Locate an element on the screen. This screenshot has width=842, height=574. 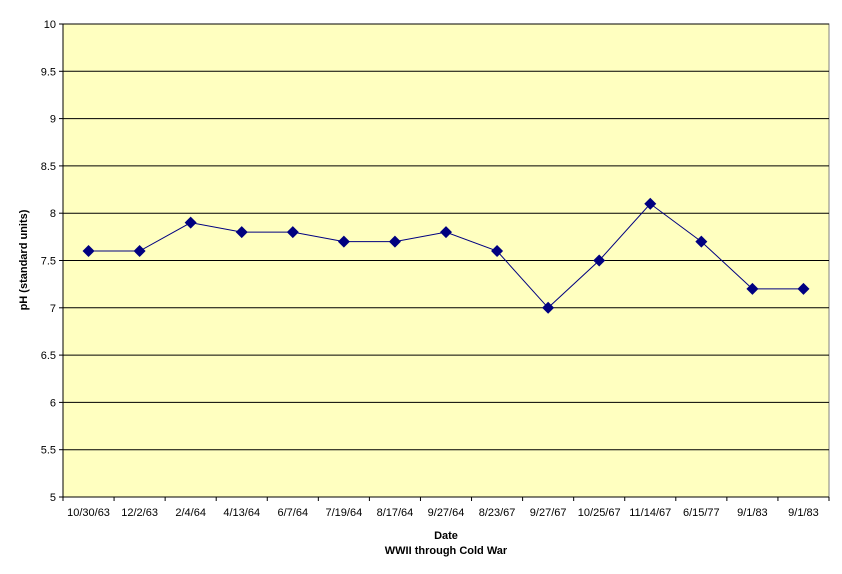
x-tick-label: 6/15/77 is located at coordinates (701, 513).